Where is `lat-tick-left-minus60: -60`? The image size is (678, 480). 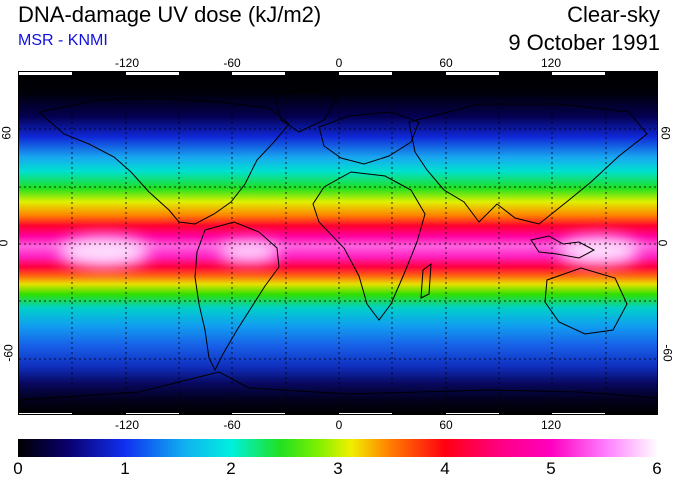 lat-tick-left-minus60: -60 is located at coordinates (8, 353).